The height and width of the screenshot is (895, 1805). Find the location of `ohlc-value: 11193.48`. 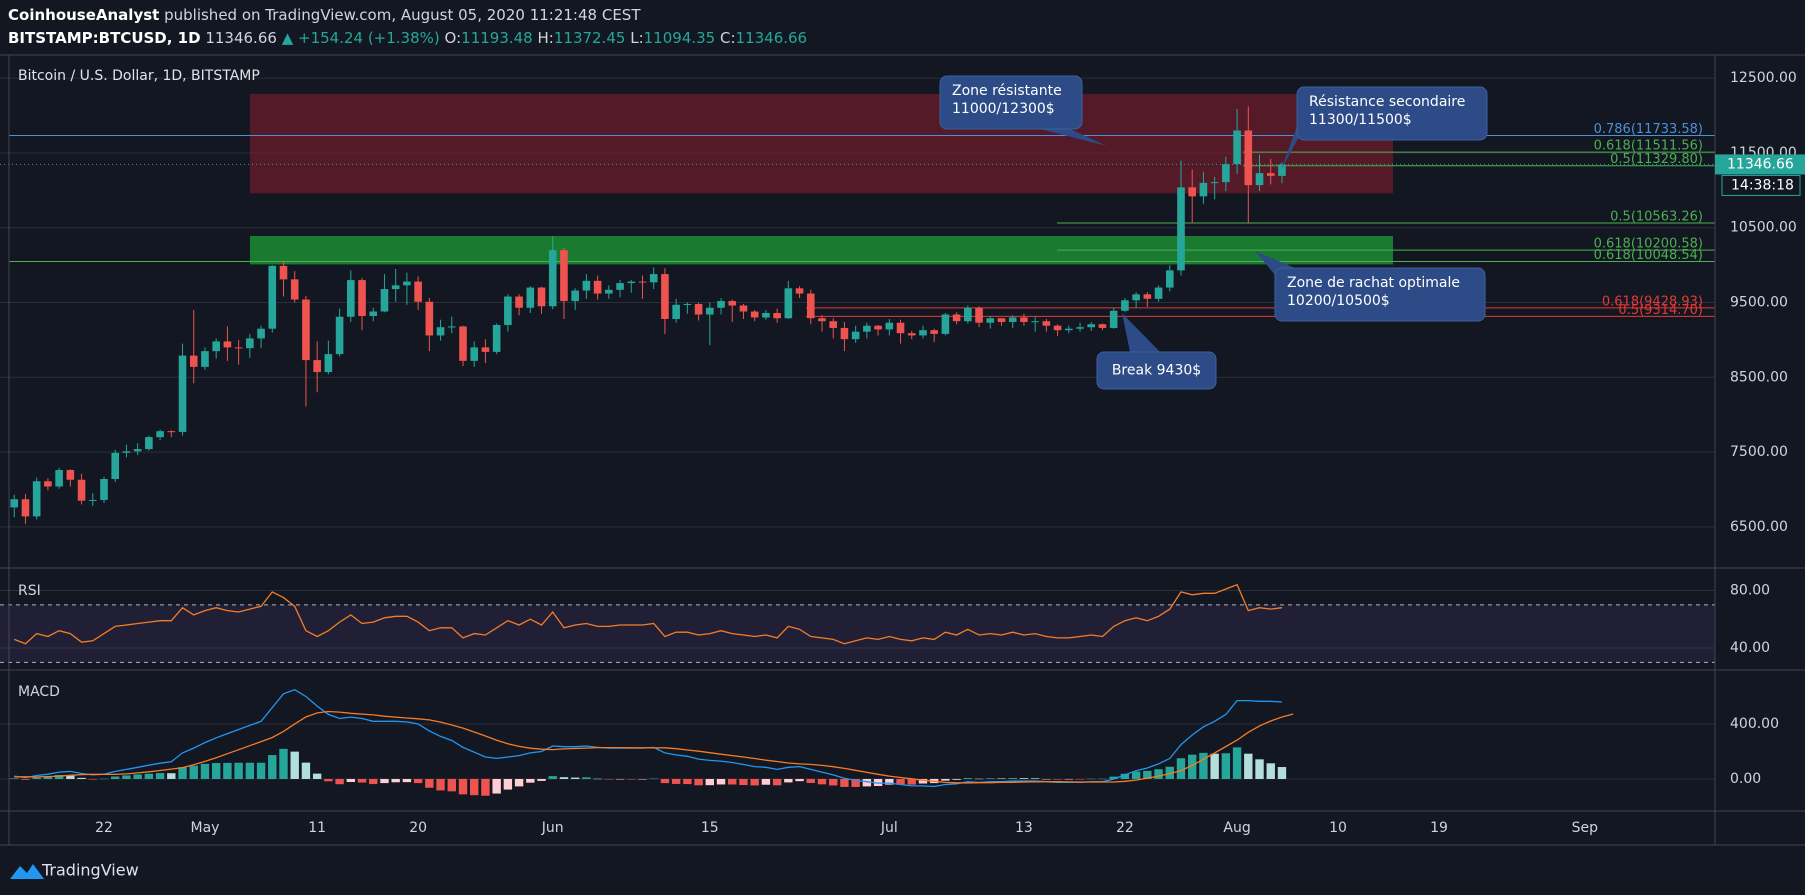

ohlc-value: 11193.48 is located at coordinates (497, 38).